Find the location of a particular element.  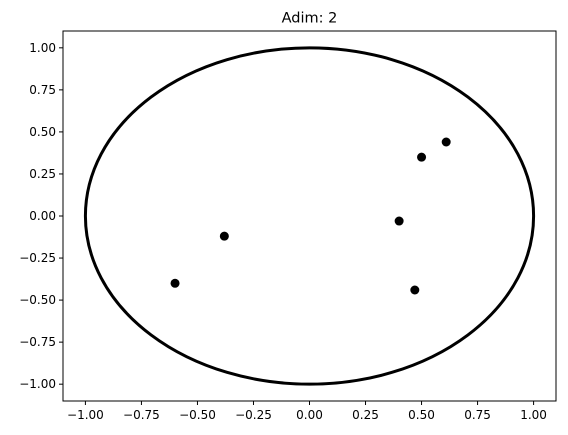

y-tick-label: −1.00 is located at coordinates (37, 384).